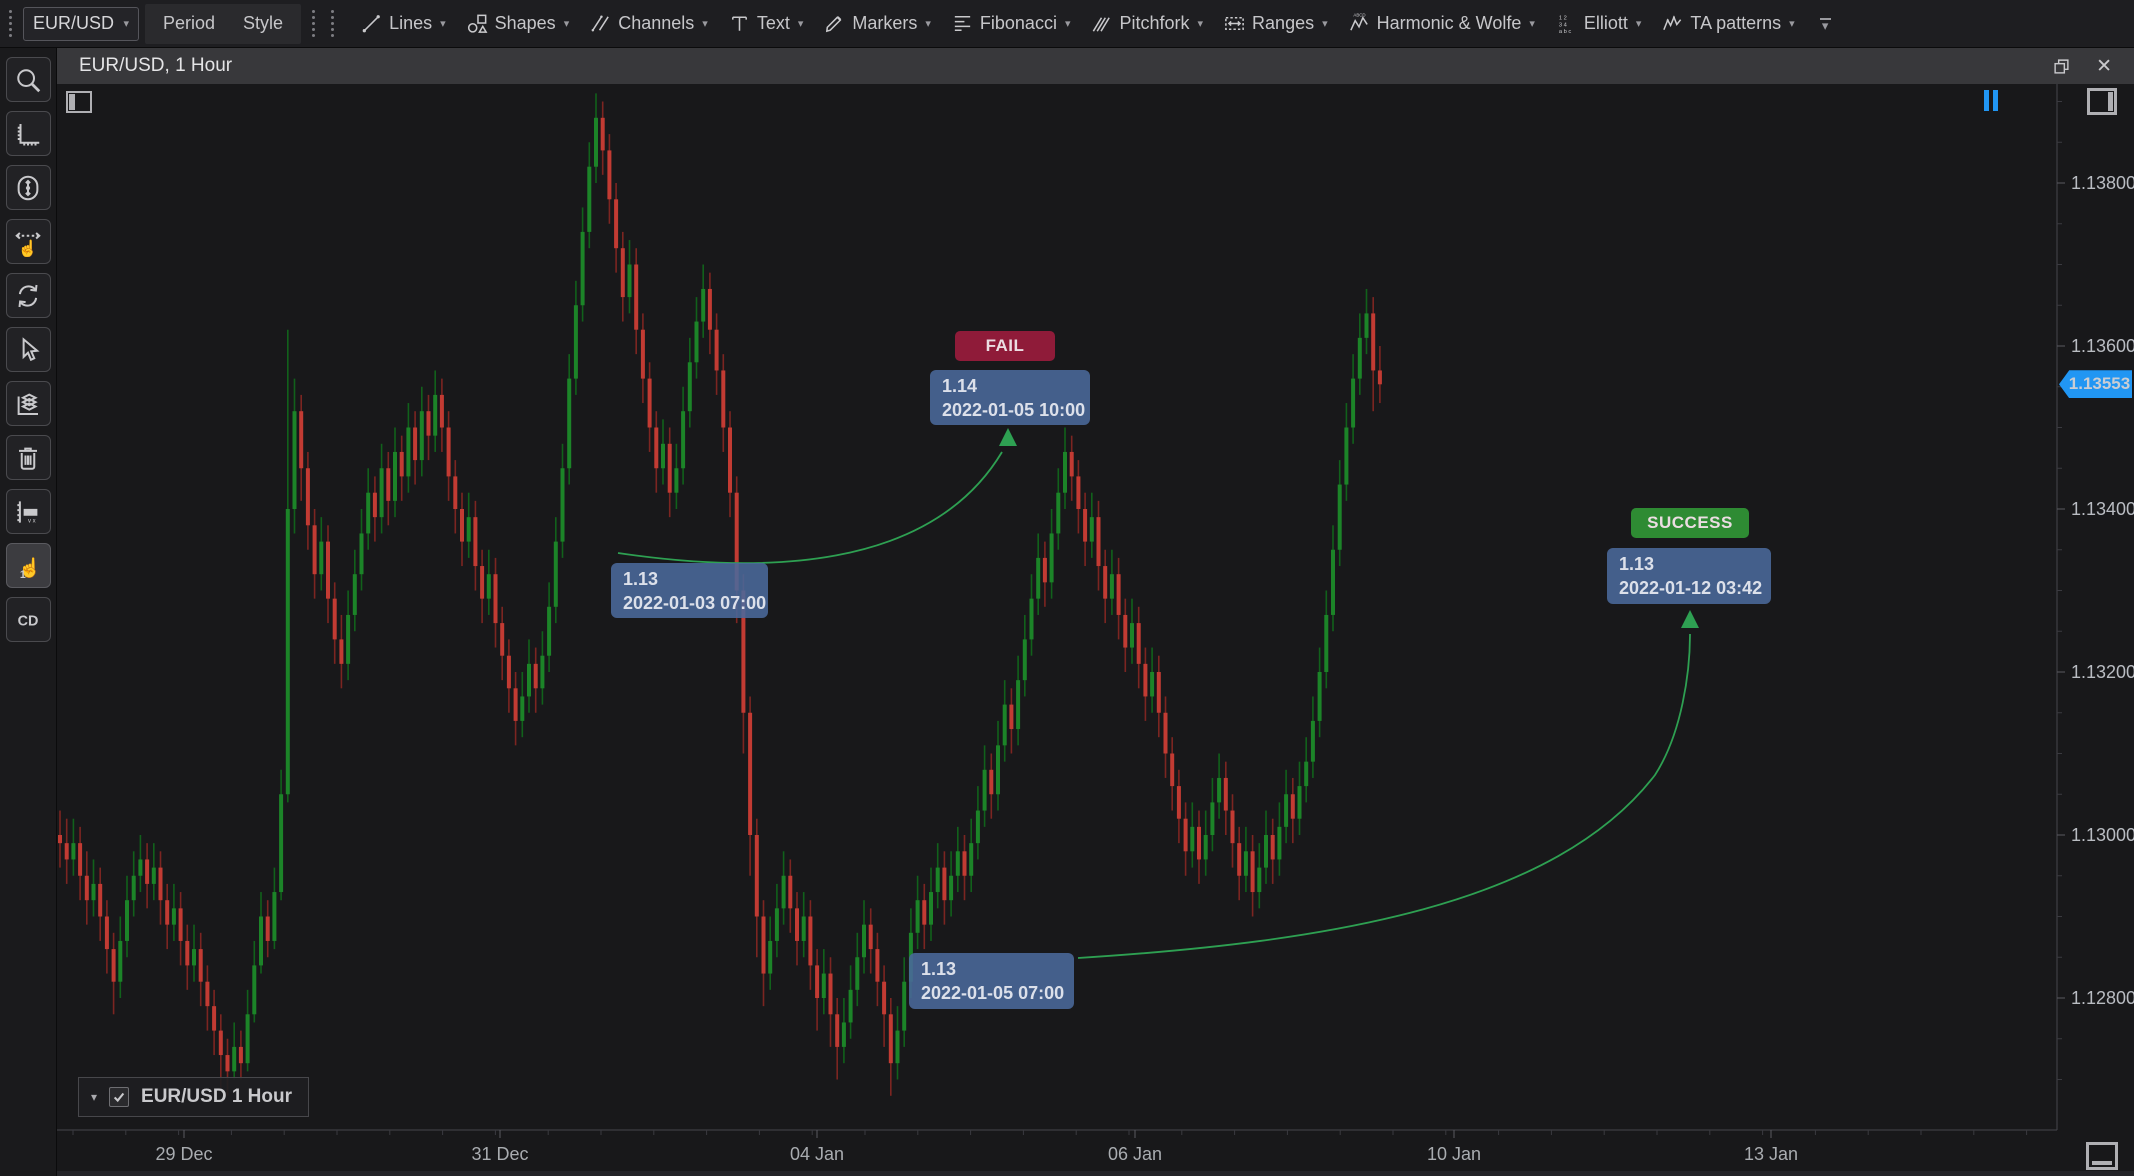 This screenshot has height=1176, width=2134. I want to click on symbol-select: EUR/USD ▾, so click(81, 23).